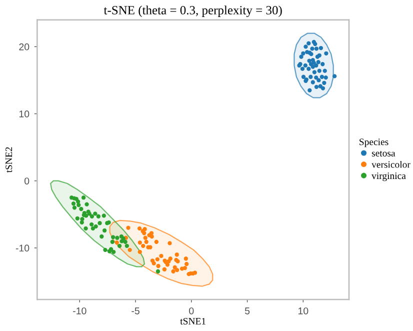 Image resolution: width=413 pixels, height=331 pixels. What do you see at coordinates (136, 311) in the screenshot?
I see `x-tick-label: -5` at bounding box center [136, 311].